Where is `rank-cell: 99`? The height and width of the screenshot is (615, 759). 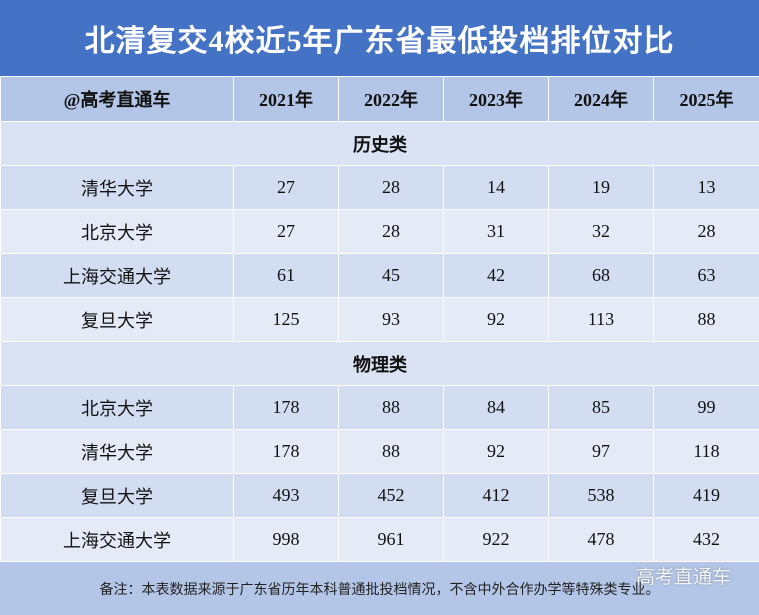 rank-cell: 99 is located at coordinates (706, 407).